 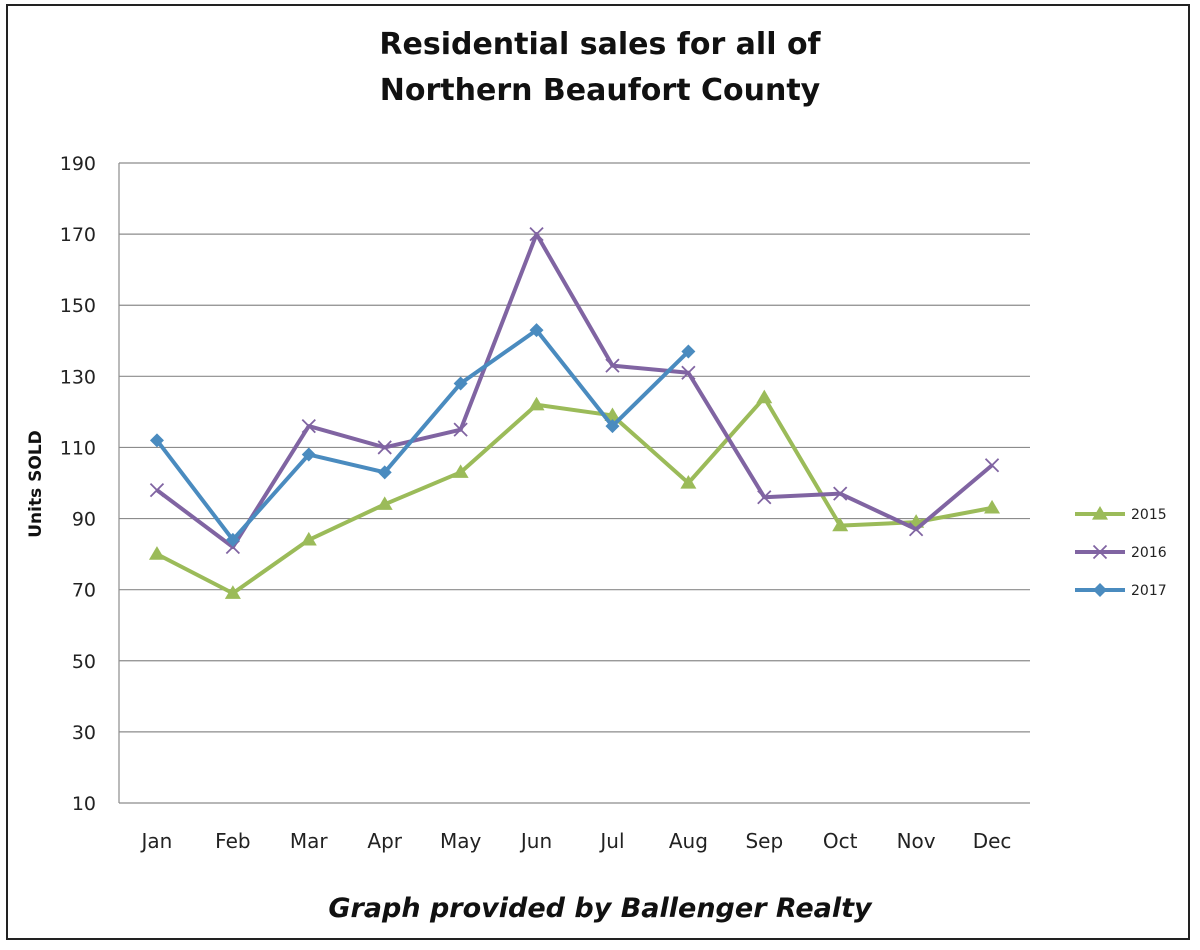 I want to click on x-tick-label: Dec, so click(x=992, y=841).